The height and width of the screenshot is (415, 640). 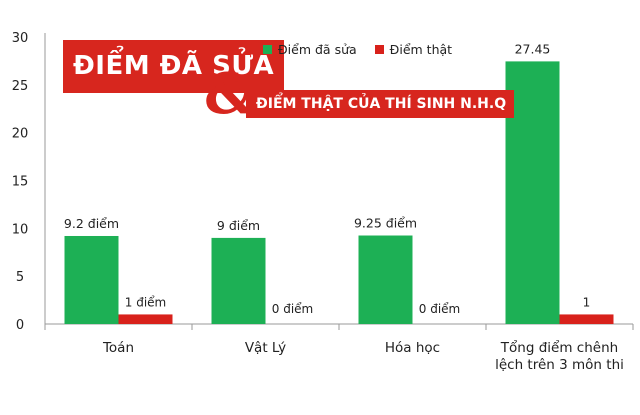 I want to click on legend-swatch-real, so click(x=379, y=49).